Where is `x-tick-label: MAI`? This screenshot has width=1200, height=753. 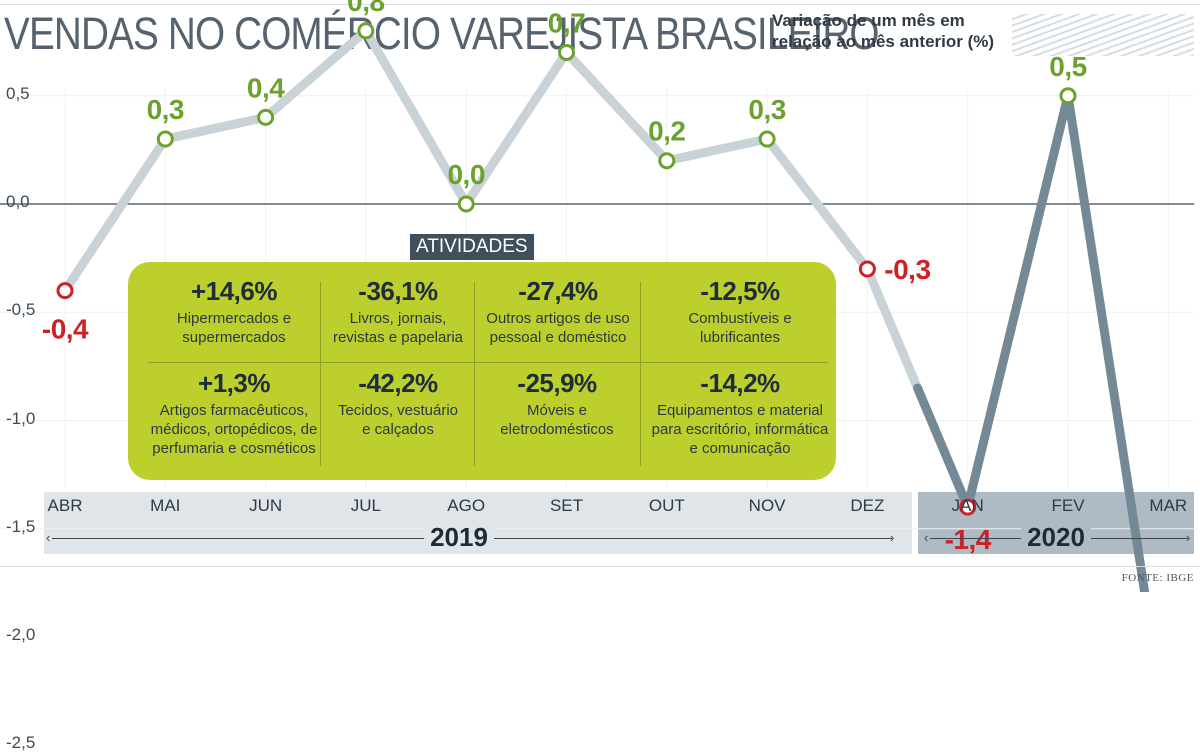
x-tick-label: MAI is located at coordinates (165, 505).